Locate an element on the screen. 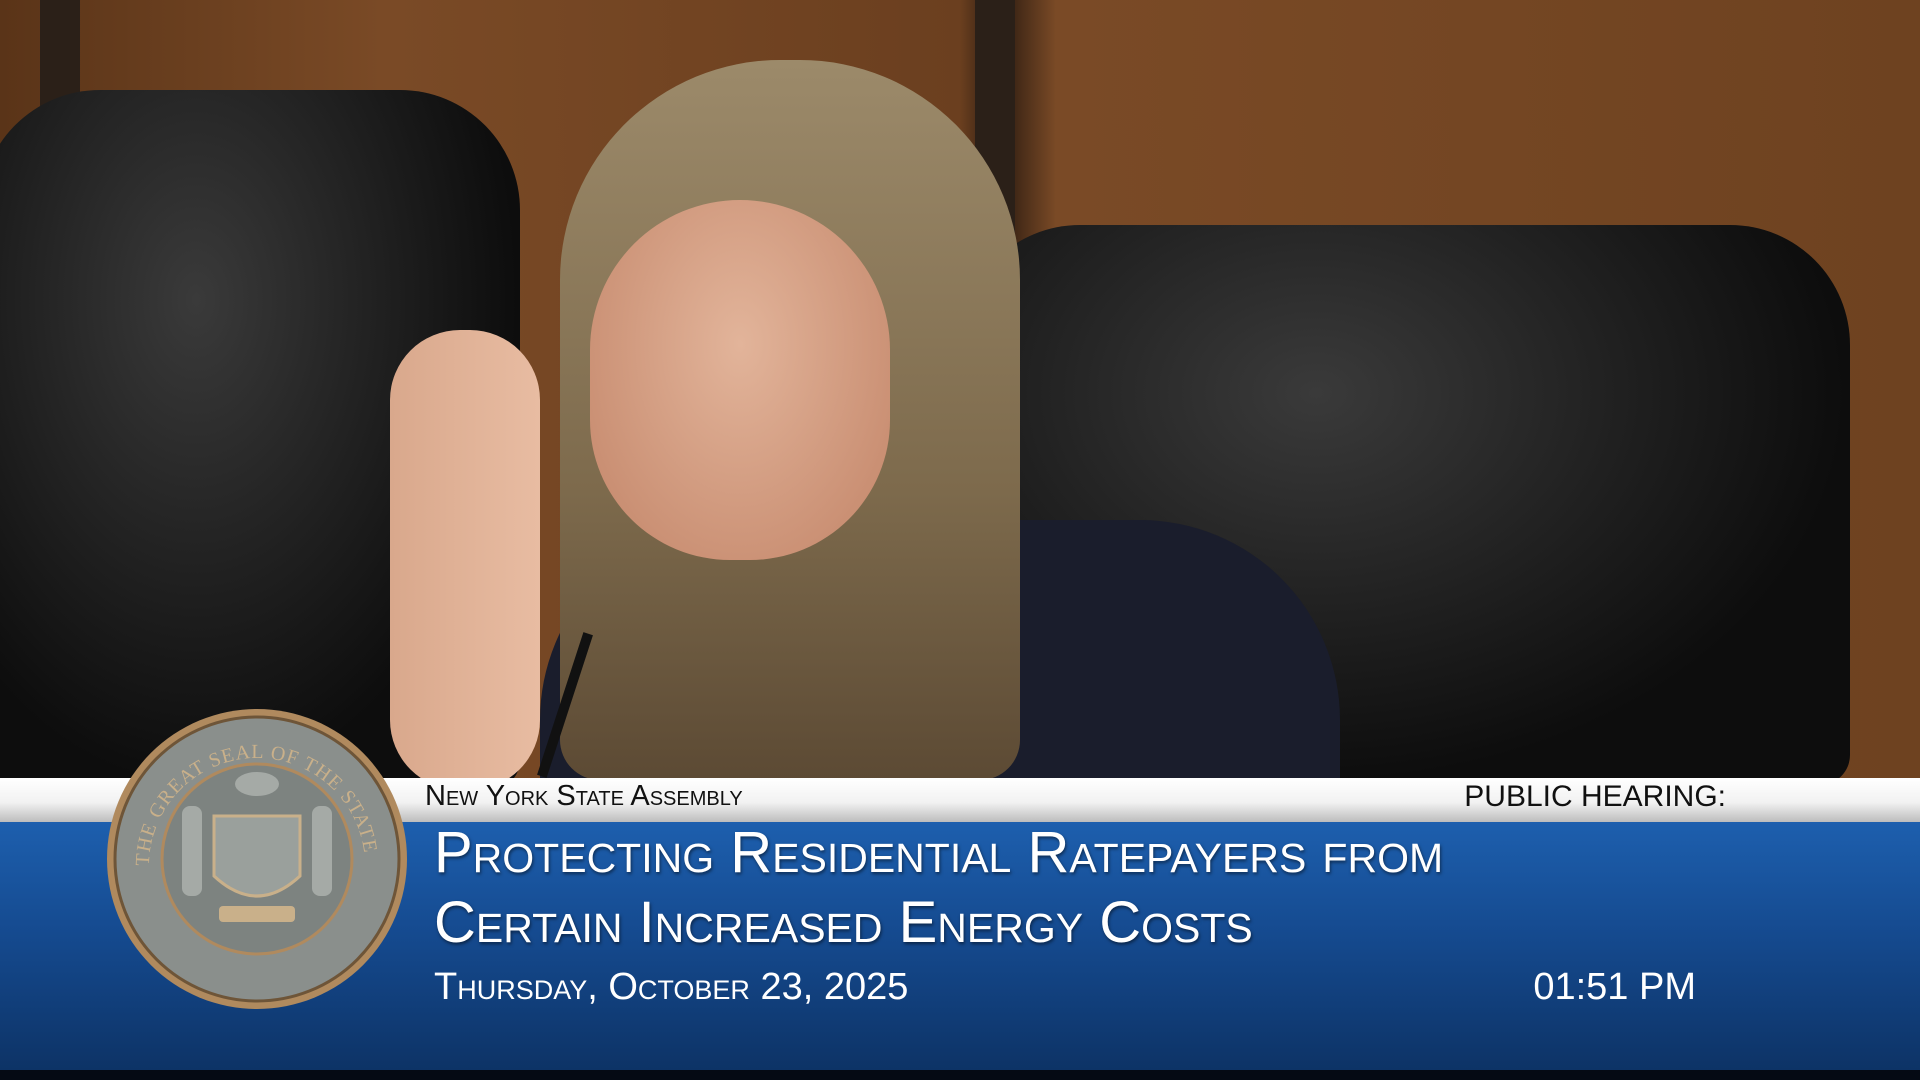 Image resolution: width=1920 pixels, height=1080 pixels. organization-label: New York State Assembly is located at coordinates (584, 796).